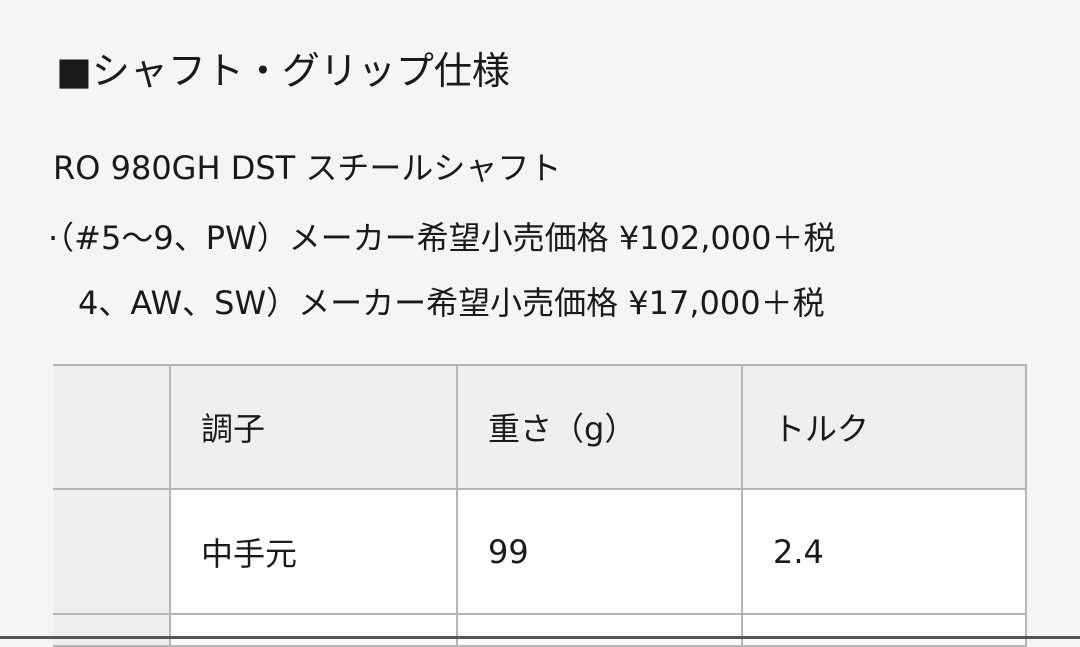 Image resolution: width=1080 pixels, height=647 pixels. I want to click on cell-weight: 99, so click(599, 551).